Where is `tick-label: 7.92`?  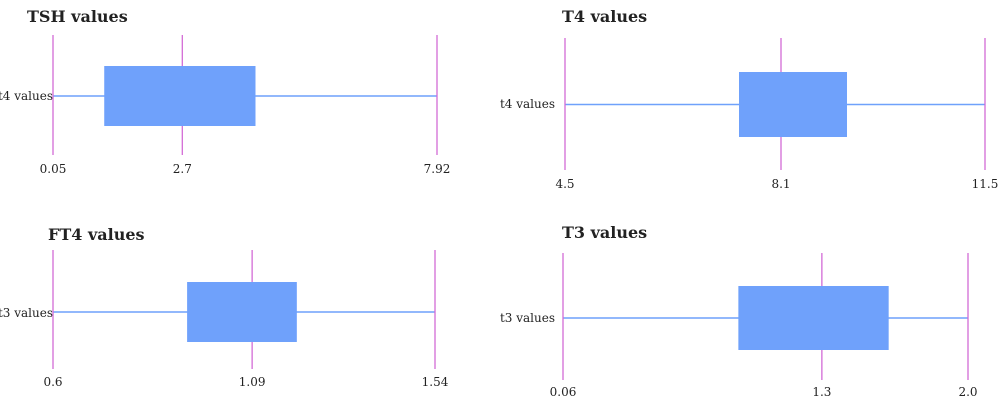
tick-label: 7.92 is located at coordinates (437, 169).